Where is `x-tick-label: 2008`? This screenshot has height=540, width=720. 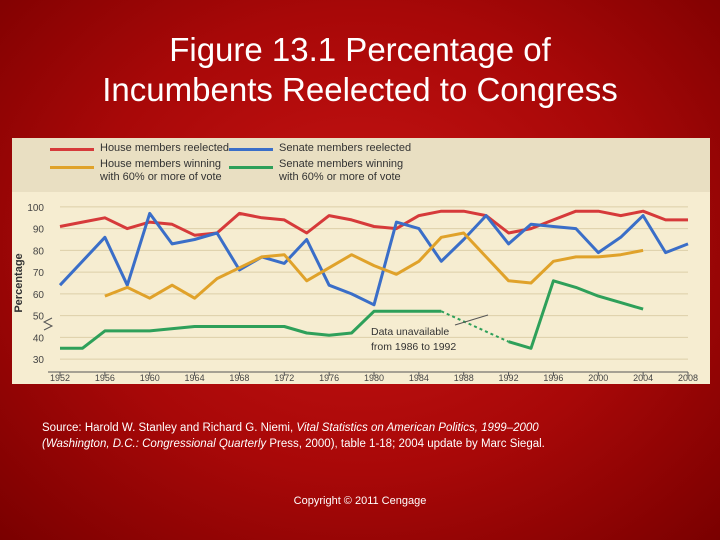
x-tick-label: 2008 is located at coordinates (688, 378).